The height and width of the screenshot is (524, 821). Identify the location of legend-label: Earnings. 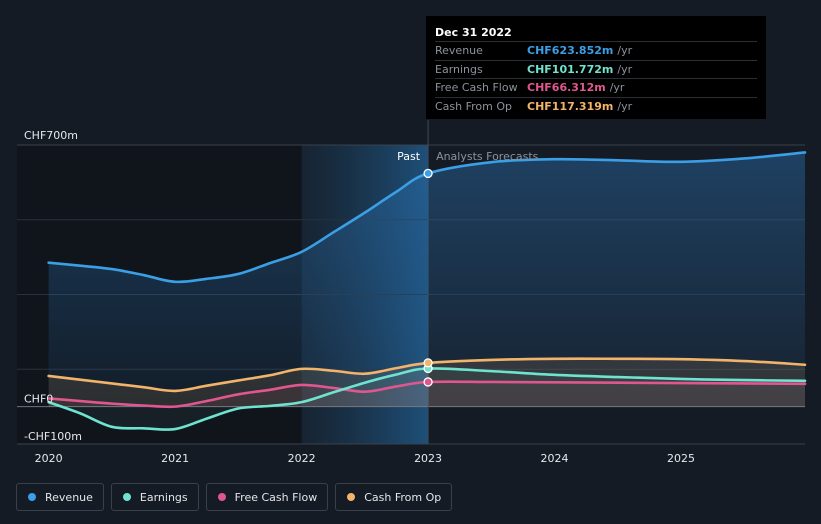
(163, 497).